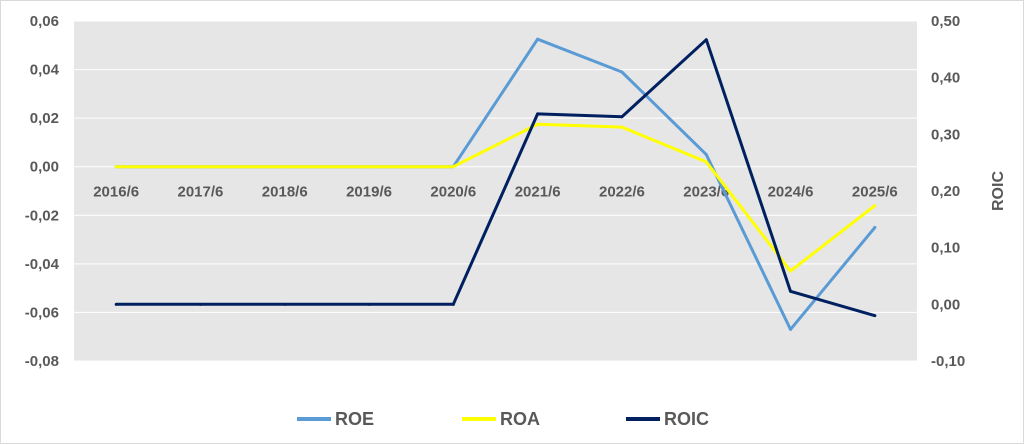  What do you see at coordinates (116, 192) in the screenshot?
I see `category-tick-label: 2016/6` at bounding box center [116, 192].